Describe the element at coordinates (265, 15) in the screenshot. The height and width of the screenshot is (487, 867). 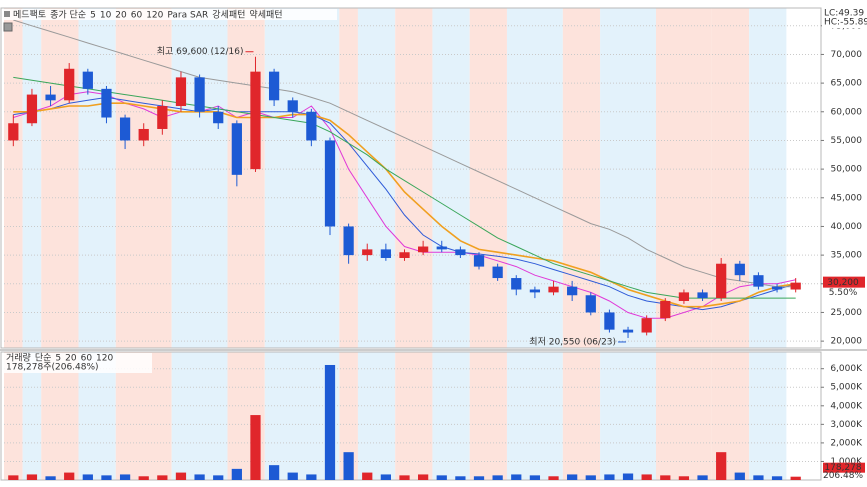
I see `legend-entry: 약세패턴` at that location.